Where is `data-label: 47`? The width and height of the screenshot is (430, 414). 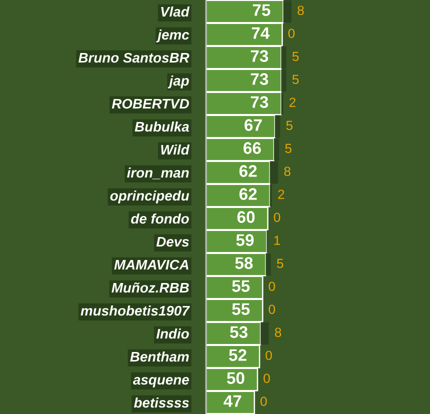 data-label: 47 is located at coordinates (233, 401).